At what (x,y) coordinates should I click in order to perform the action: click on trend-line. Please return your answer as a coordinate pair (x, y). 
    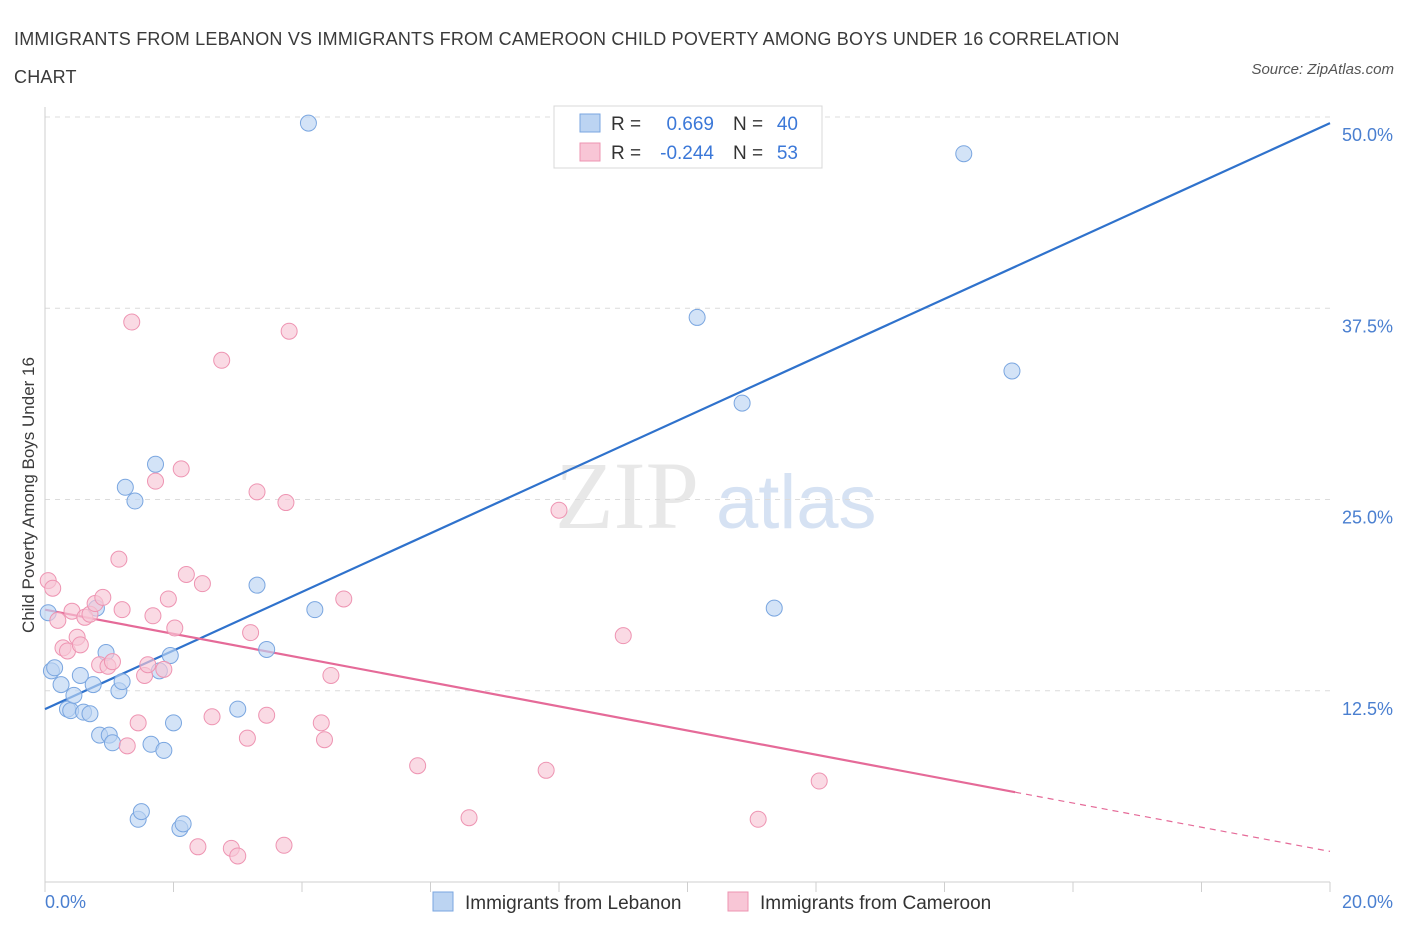
    Looking at the image, I should click on (530, 701).